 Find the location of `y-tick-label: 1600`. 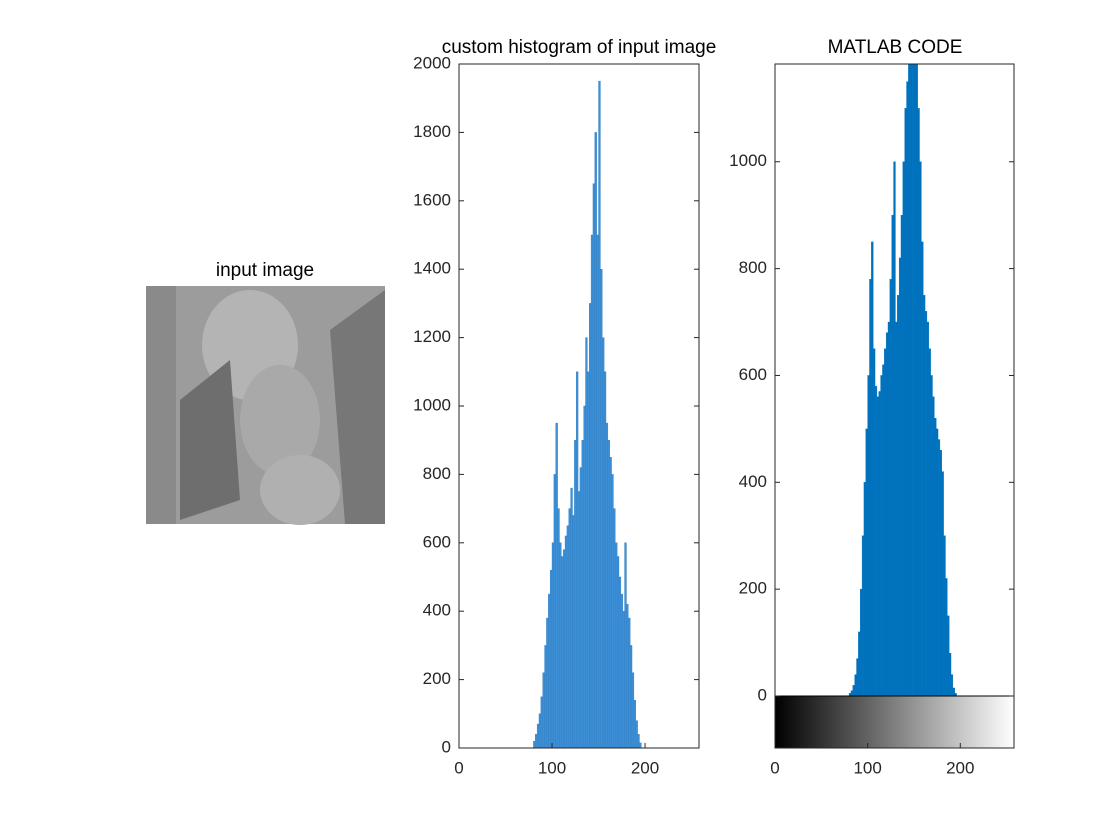

y-tick-label: 1600 is located at coordinates (432, 199).